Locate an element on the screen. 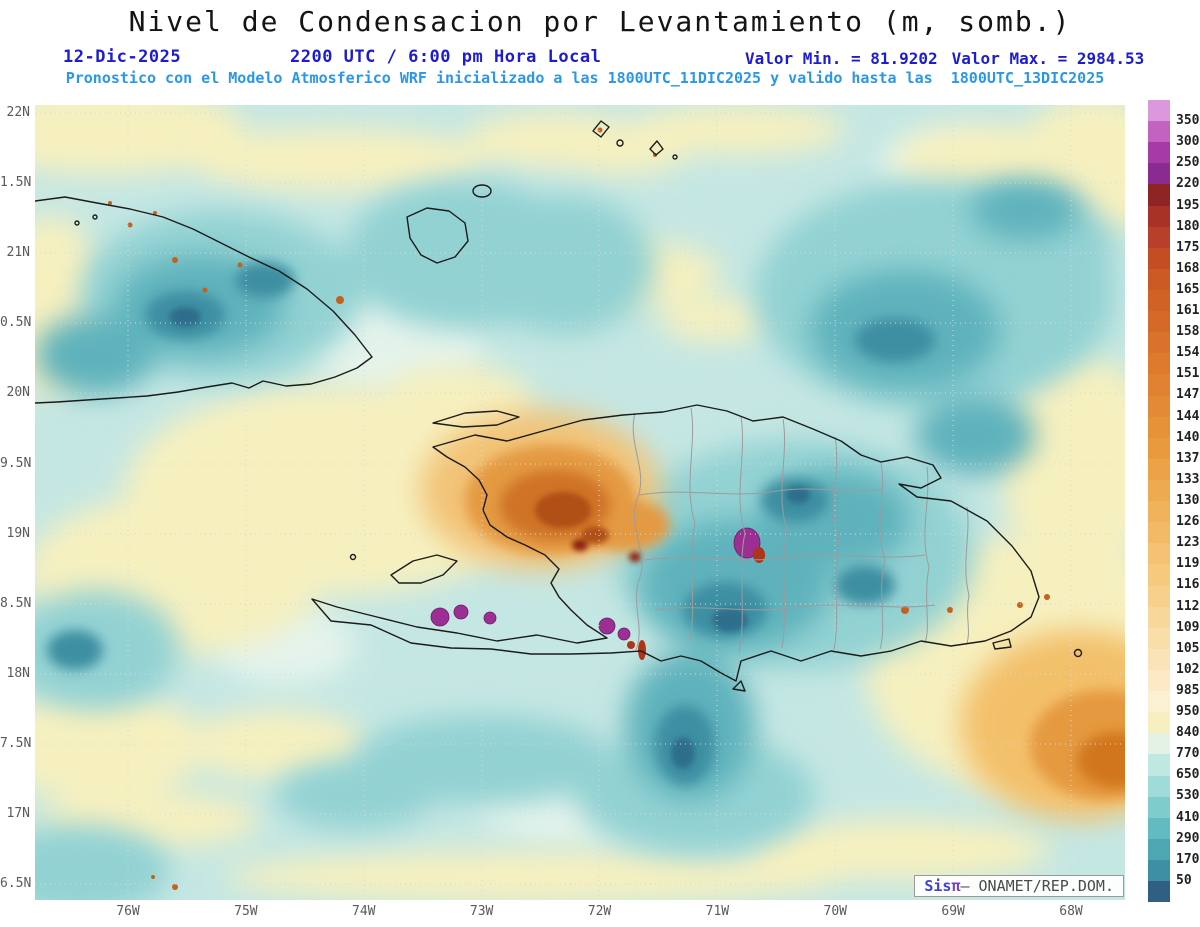 Image resolution: width=1200 pixels, height=927 pixels. caicos-coastline is located at coordinates (601, 129).